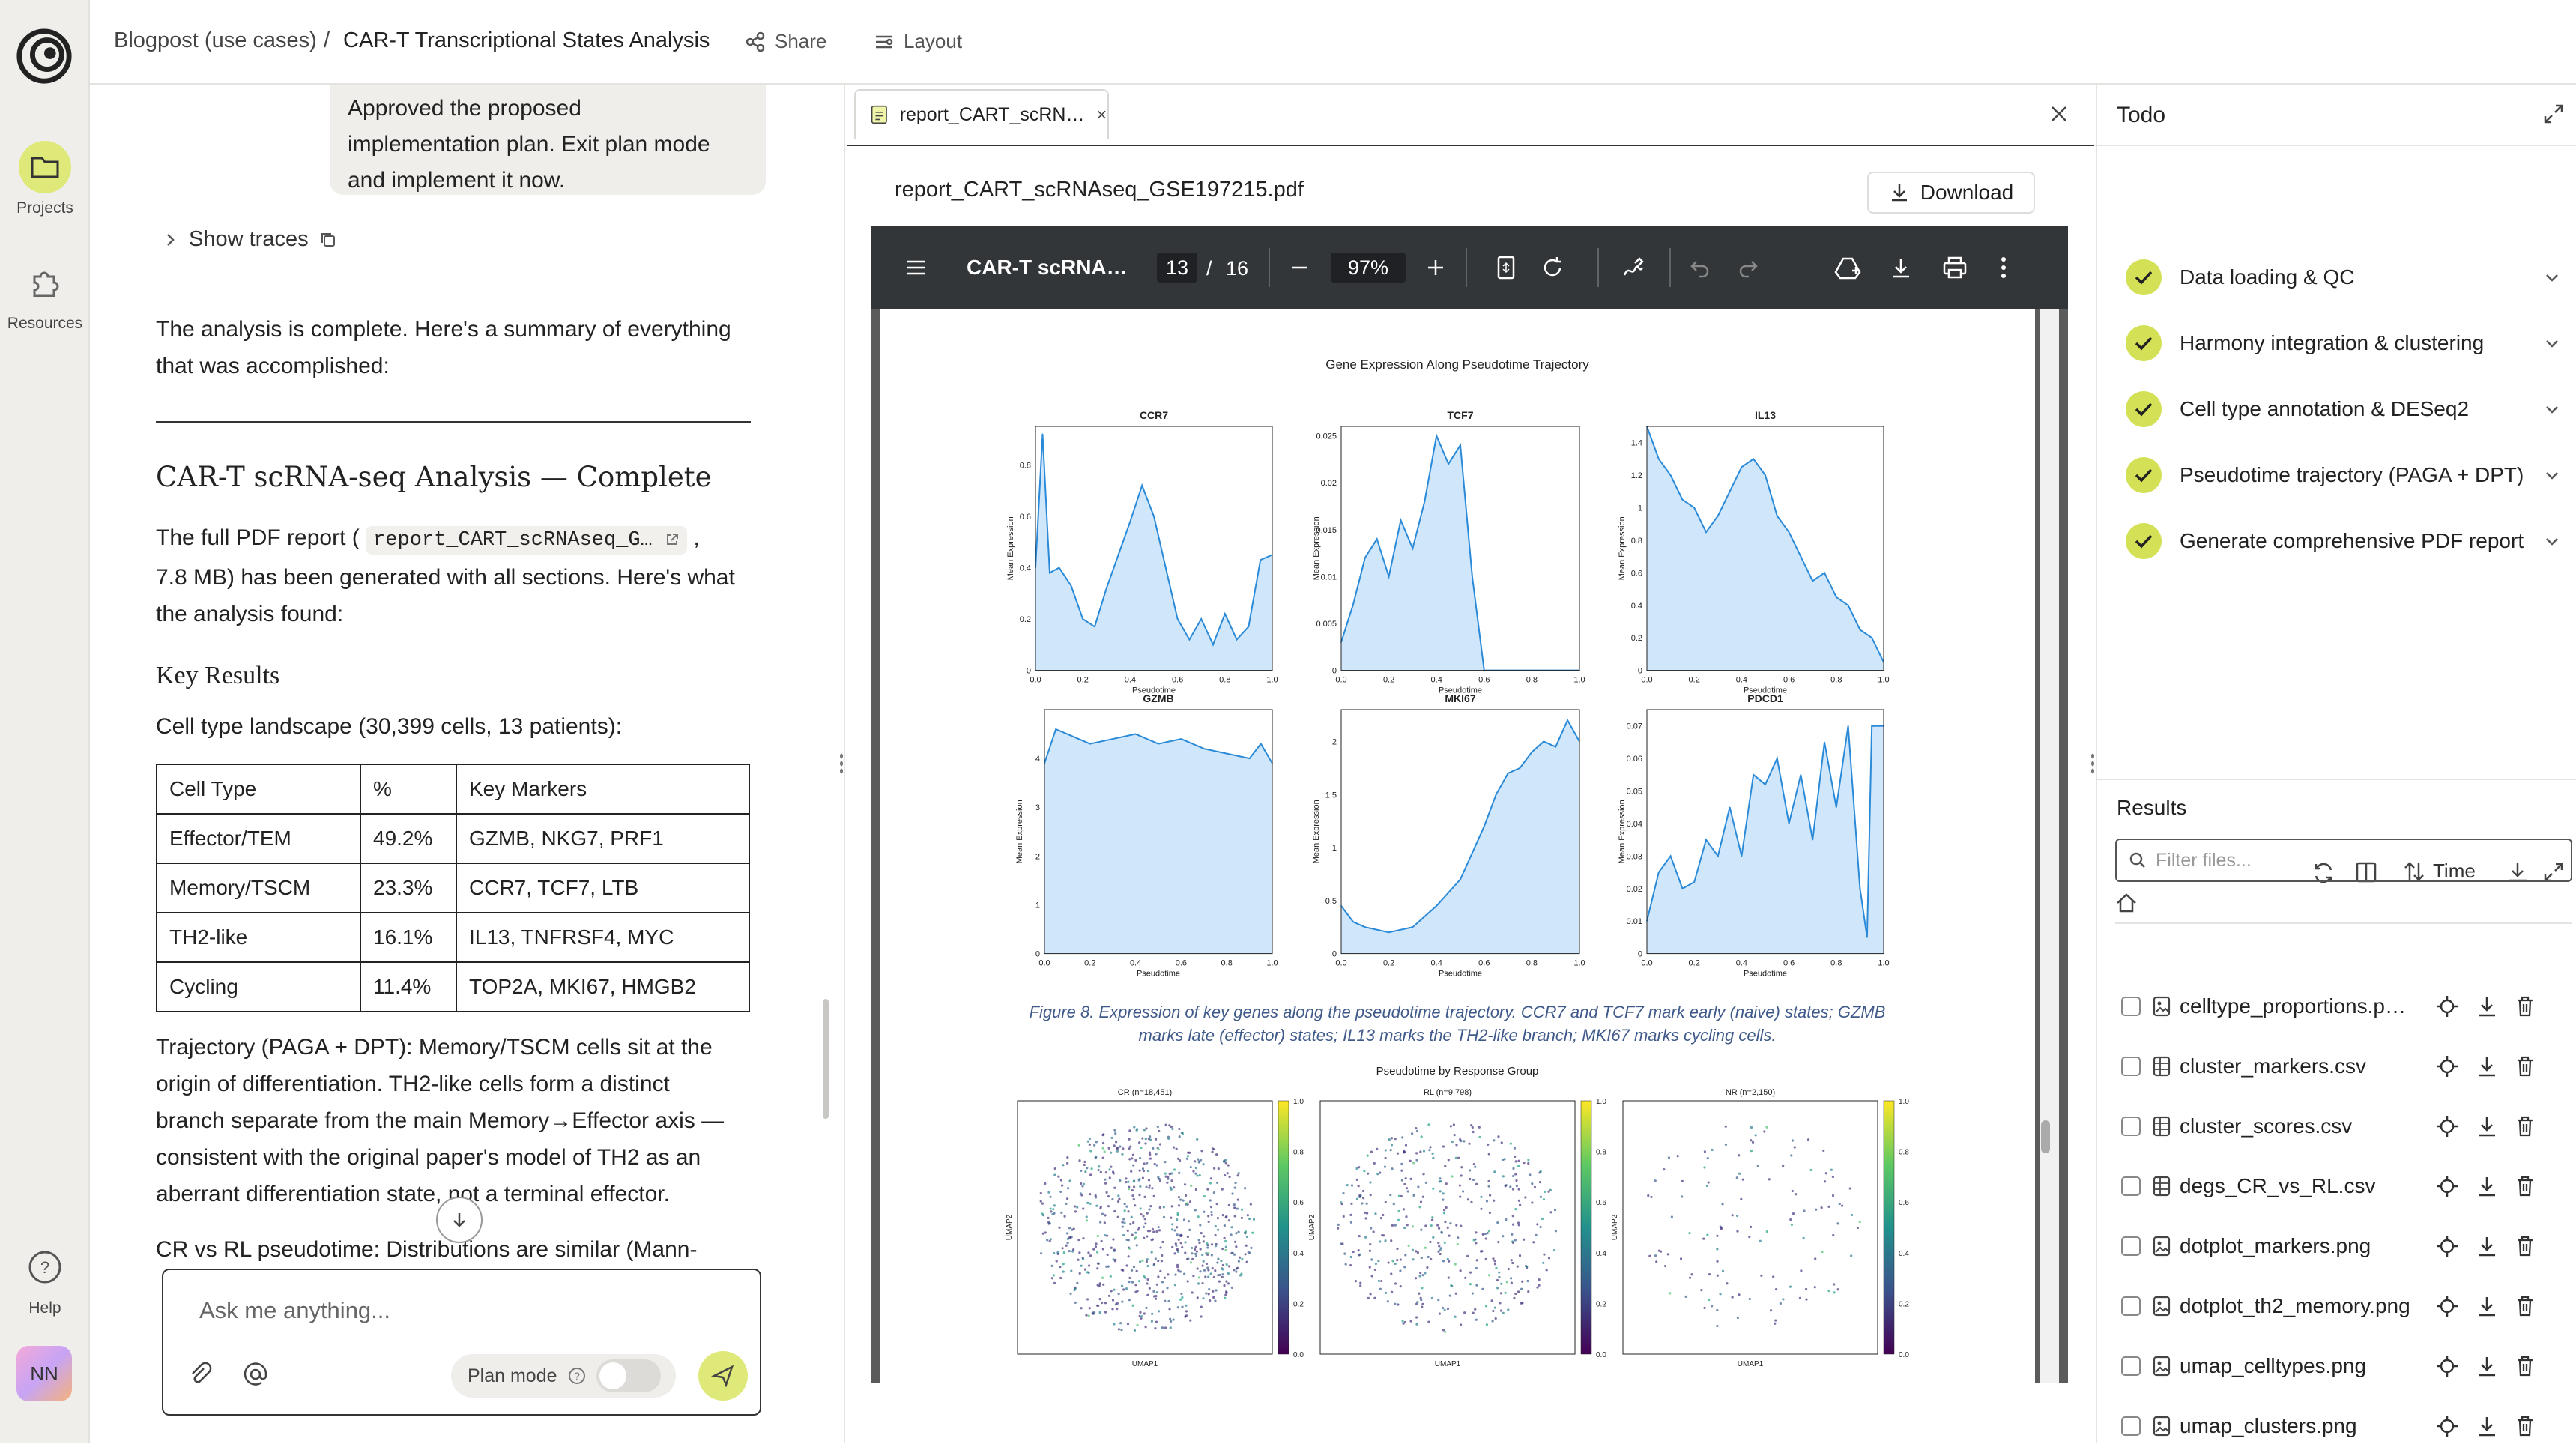 This screenshot has width=2576, height=1456. I want to click on chat-resize-handle, so click(841, 763).